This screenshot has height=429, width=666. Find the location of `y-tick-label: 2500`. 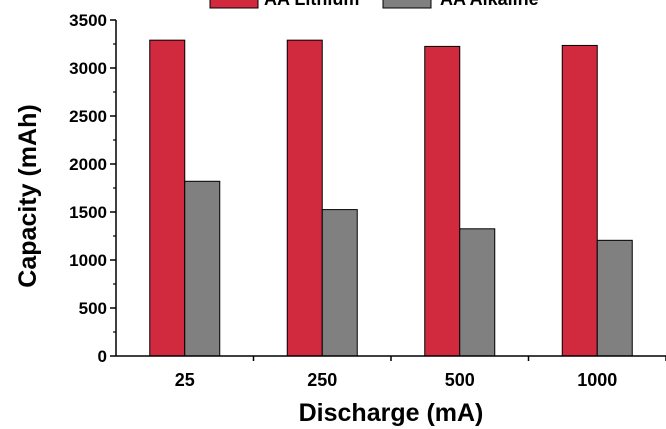

y-tick-label: 2500 is located at coordinates (88, 116).